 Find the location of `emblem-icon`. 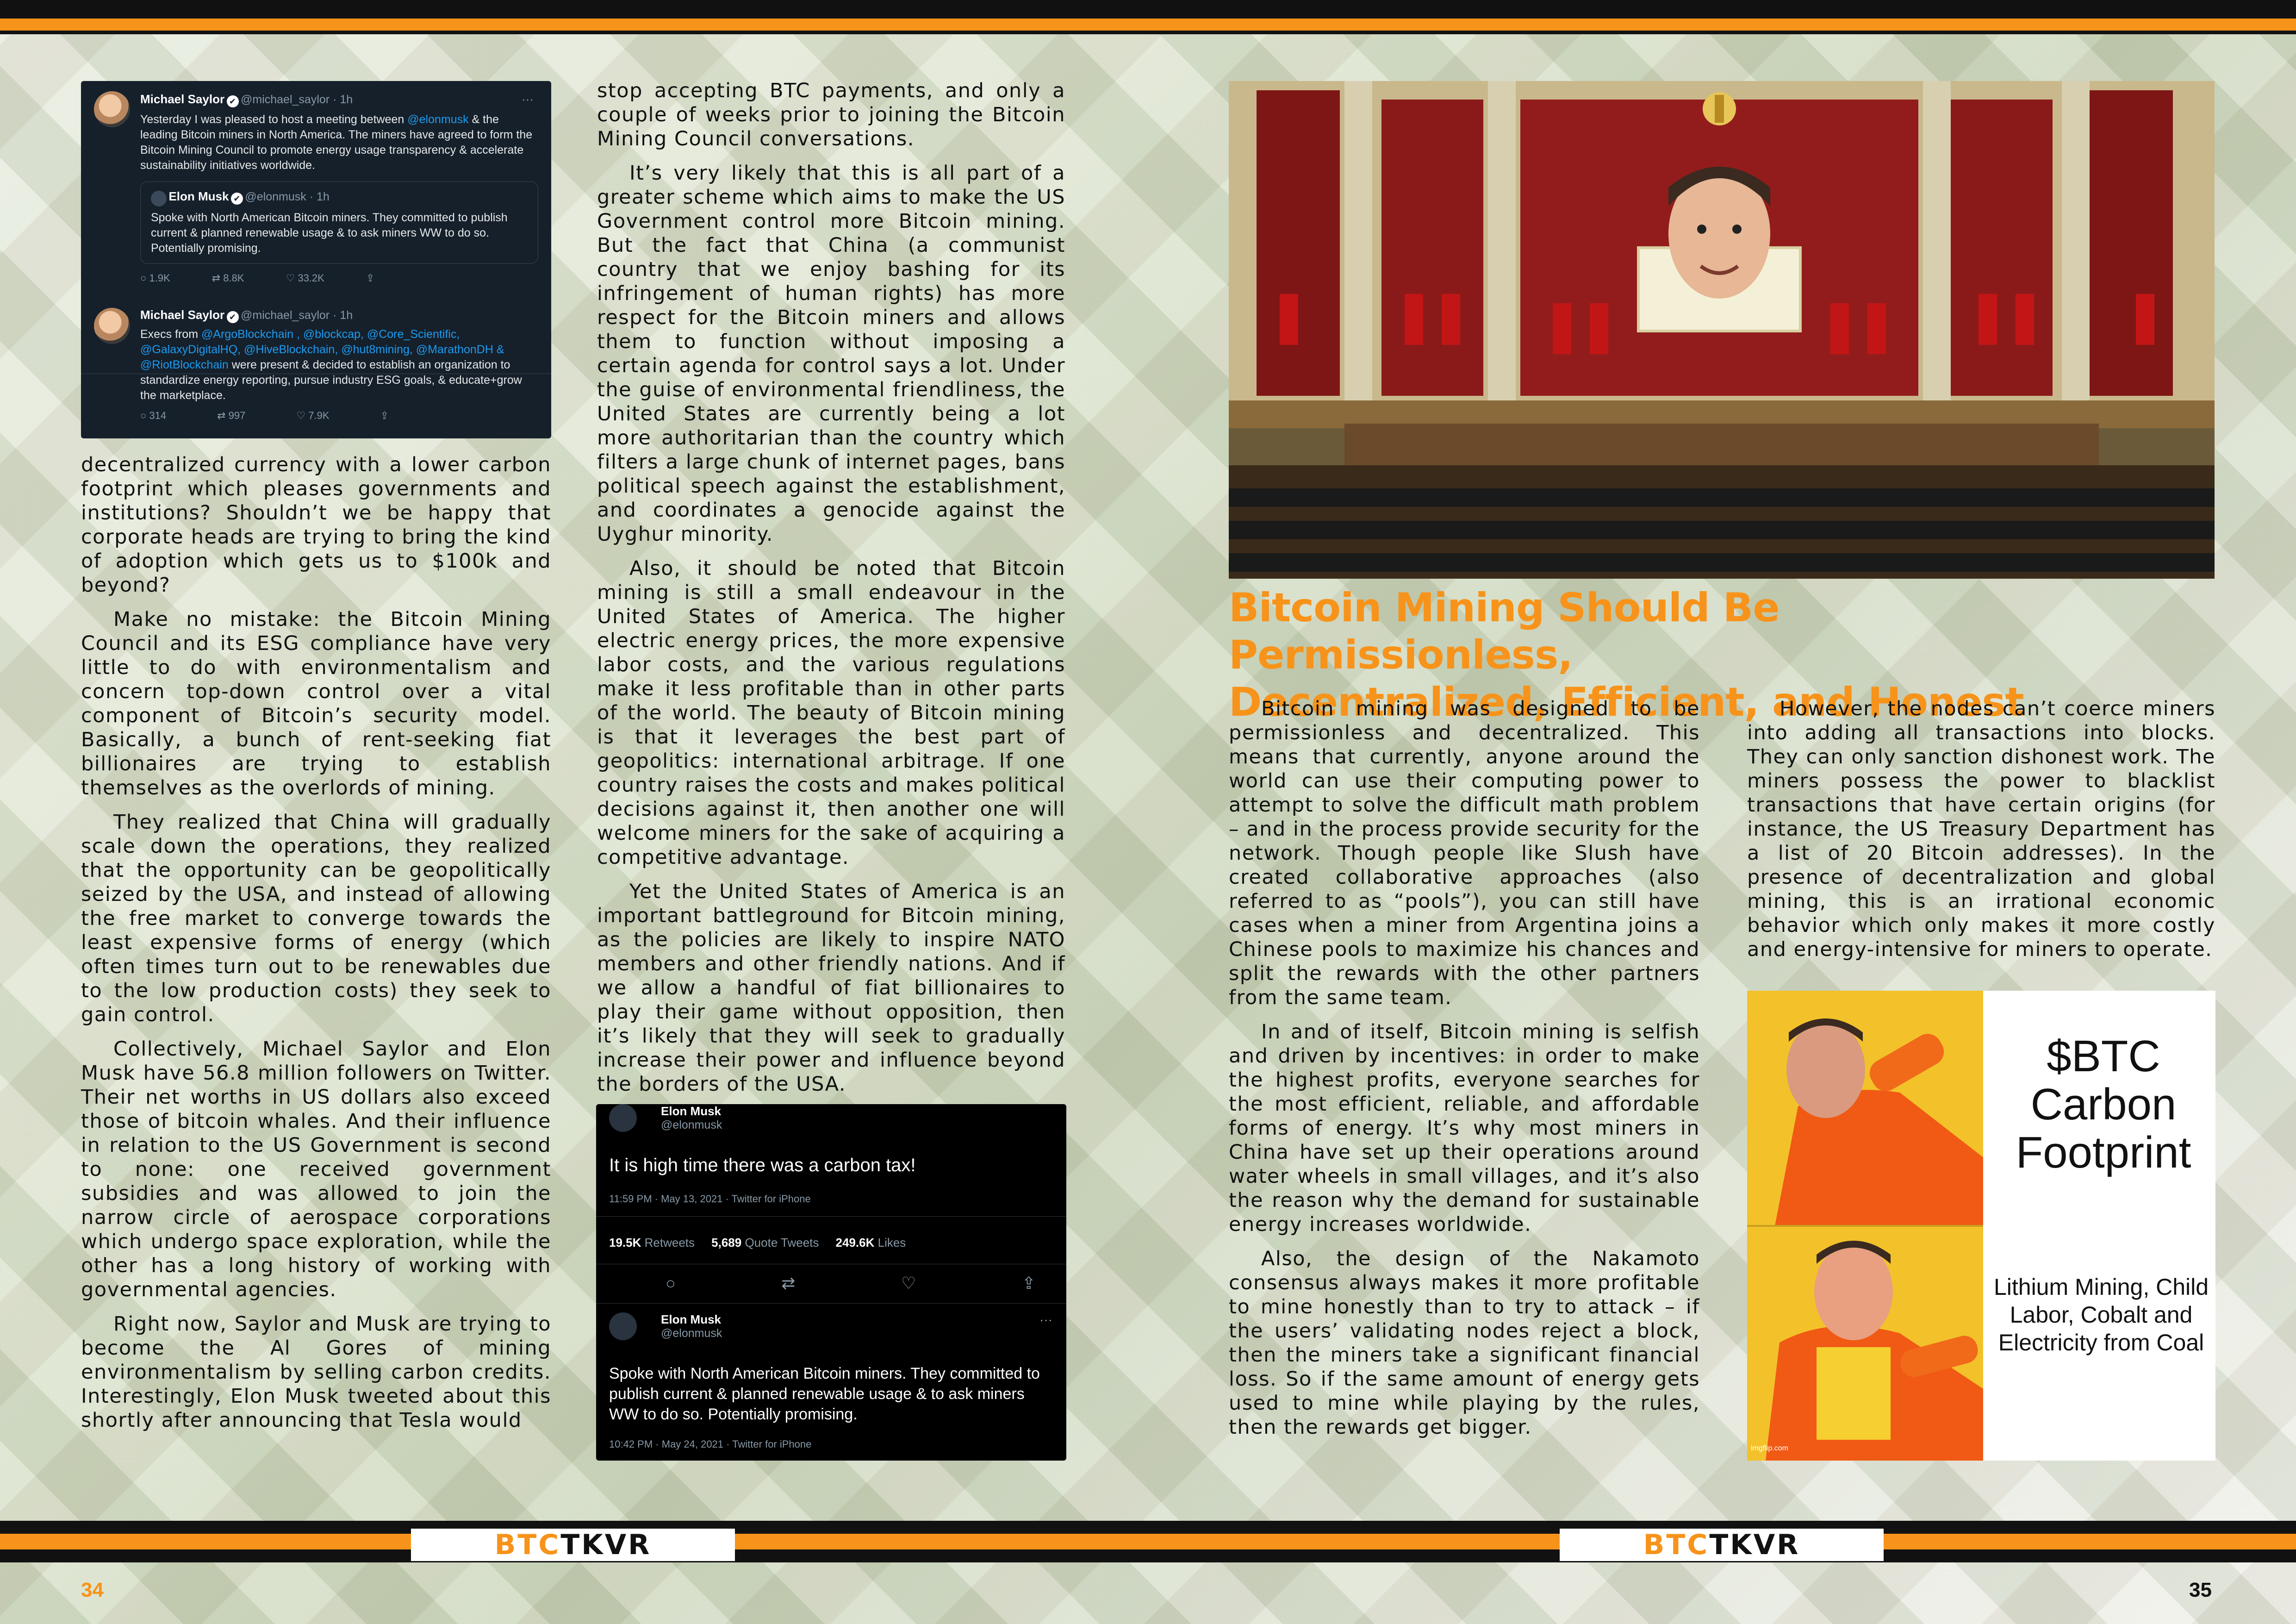

emblem-icon is located at coordinates (1719, 108).